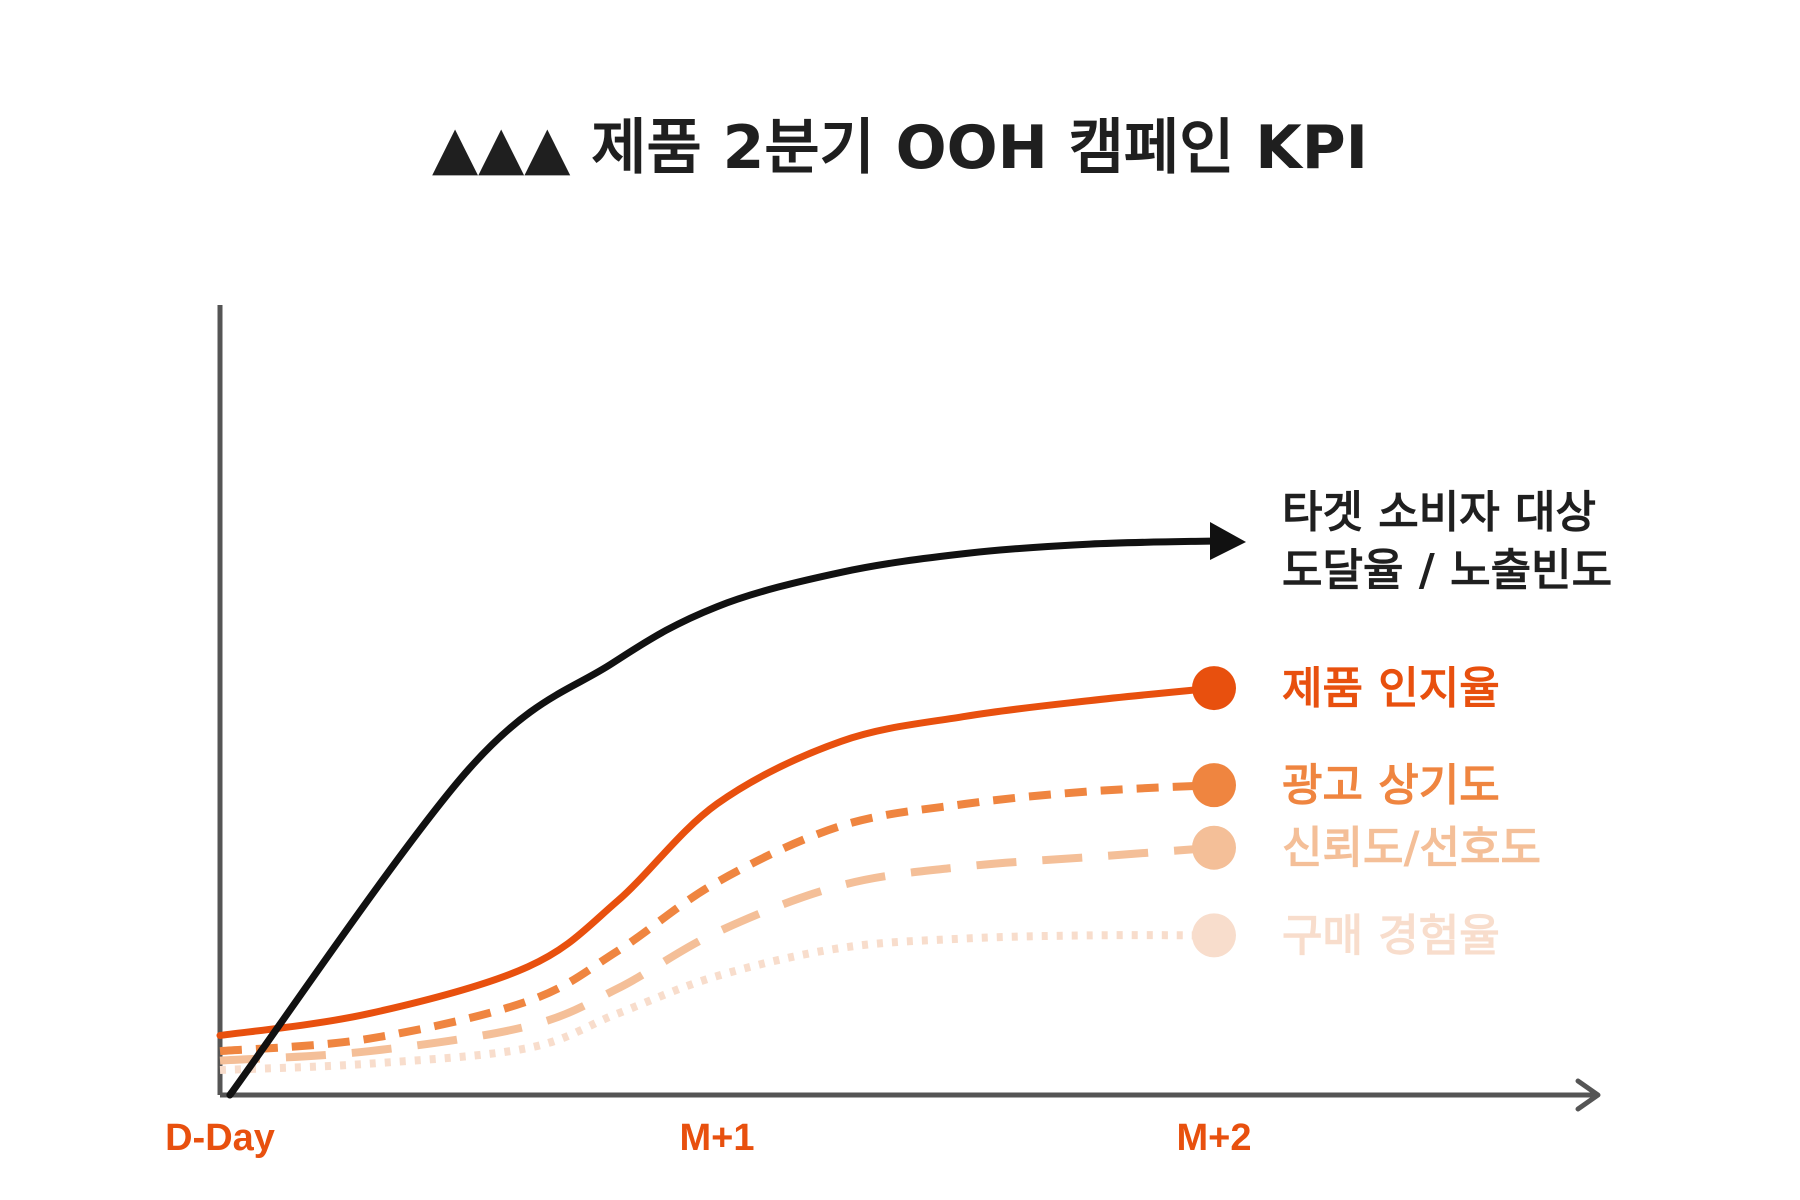  What do you see at coordinates (1588, 1095) in the screenshot?
I see `x-axis-arrow` at bounding box center [1588, 1095].